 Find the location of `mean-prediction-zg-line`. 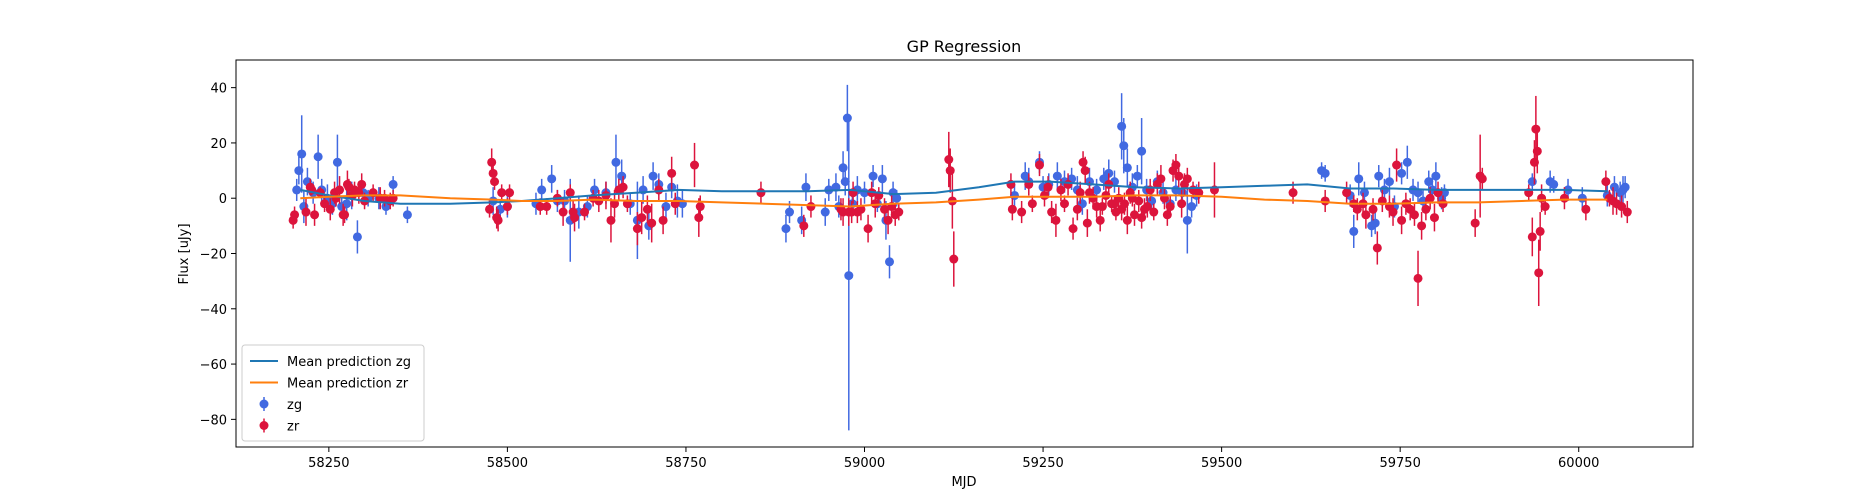

mean-prediction-zg-line is located at coordinates (954, 192).